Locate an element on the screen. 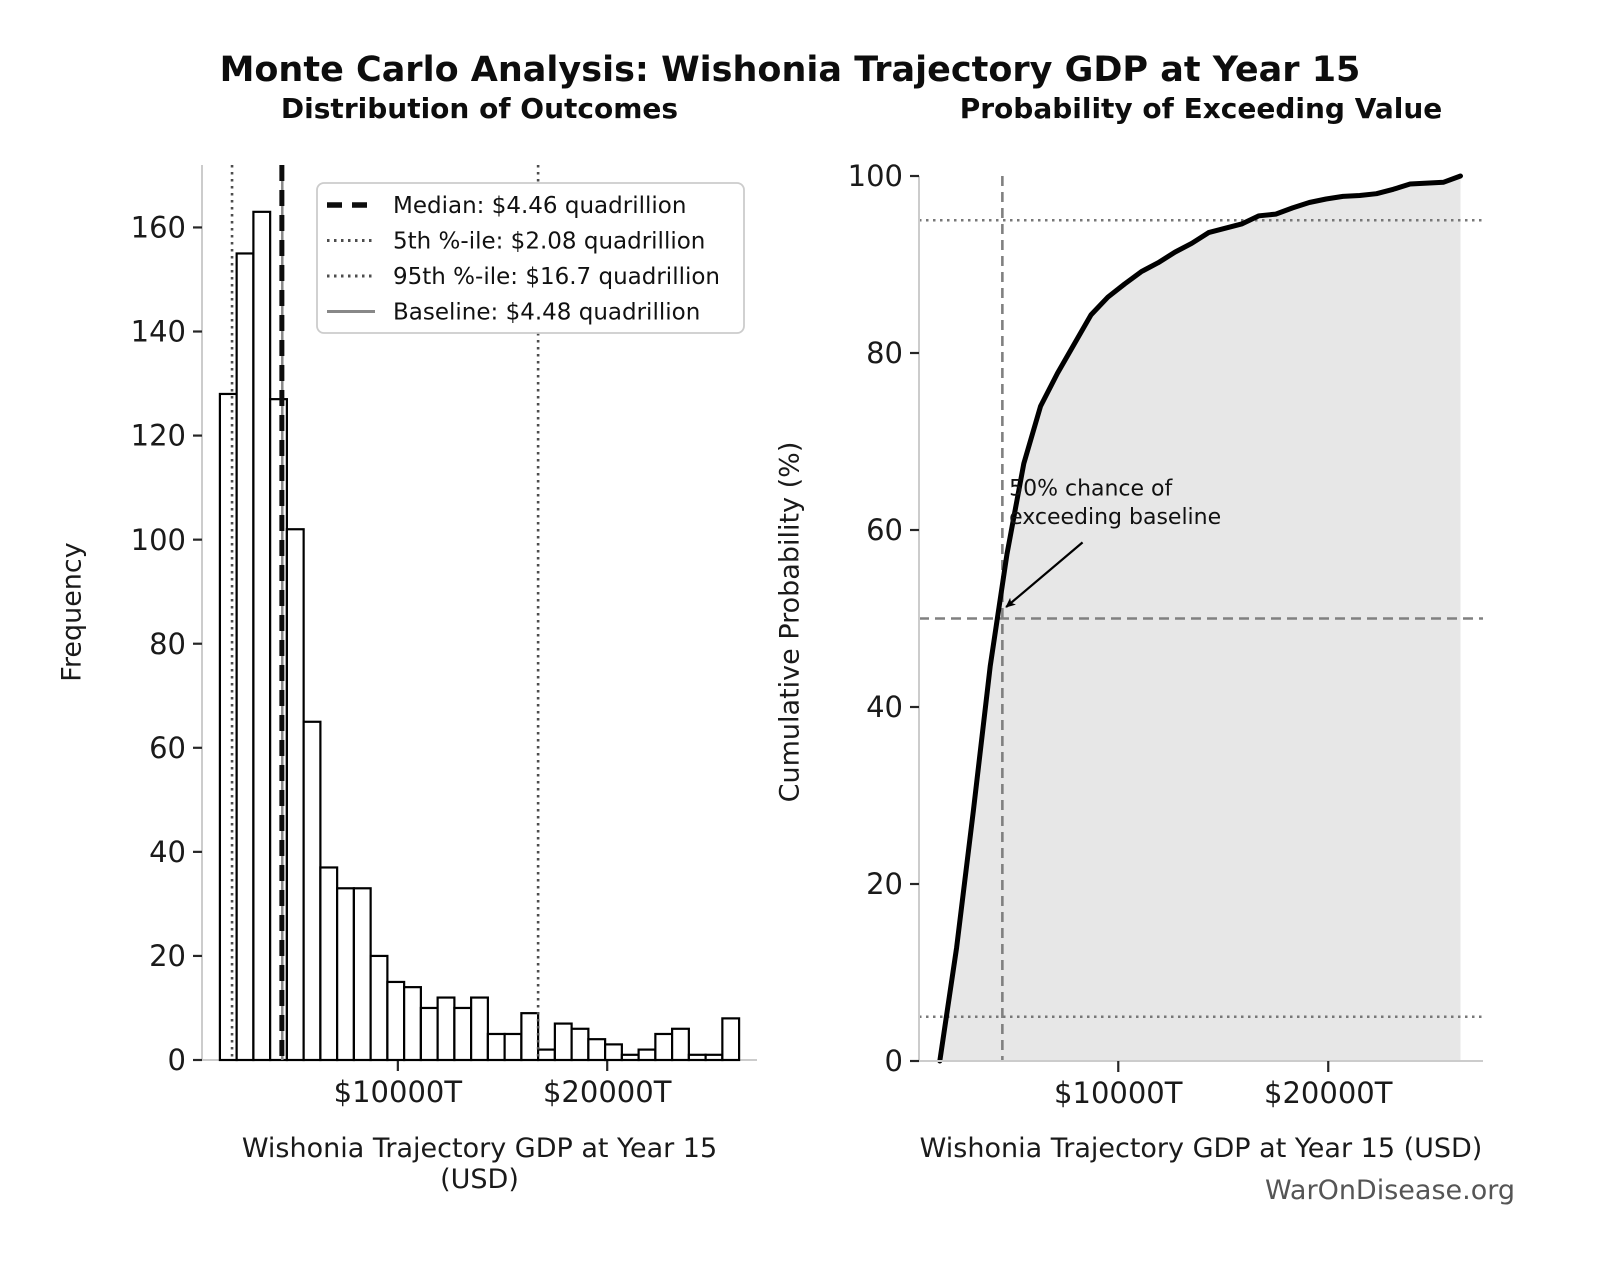 The height and width of the screenshot is (1280, 1601). annotation: 50% chance of exceeding baseline is located at coordinates (1113, 542).